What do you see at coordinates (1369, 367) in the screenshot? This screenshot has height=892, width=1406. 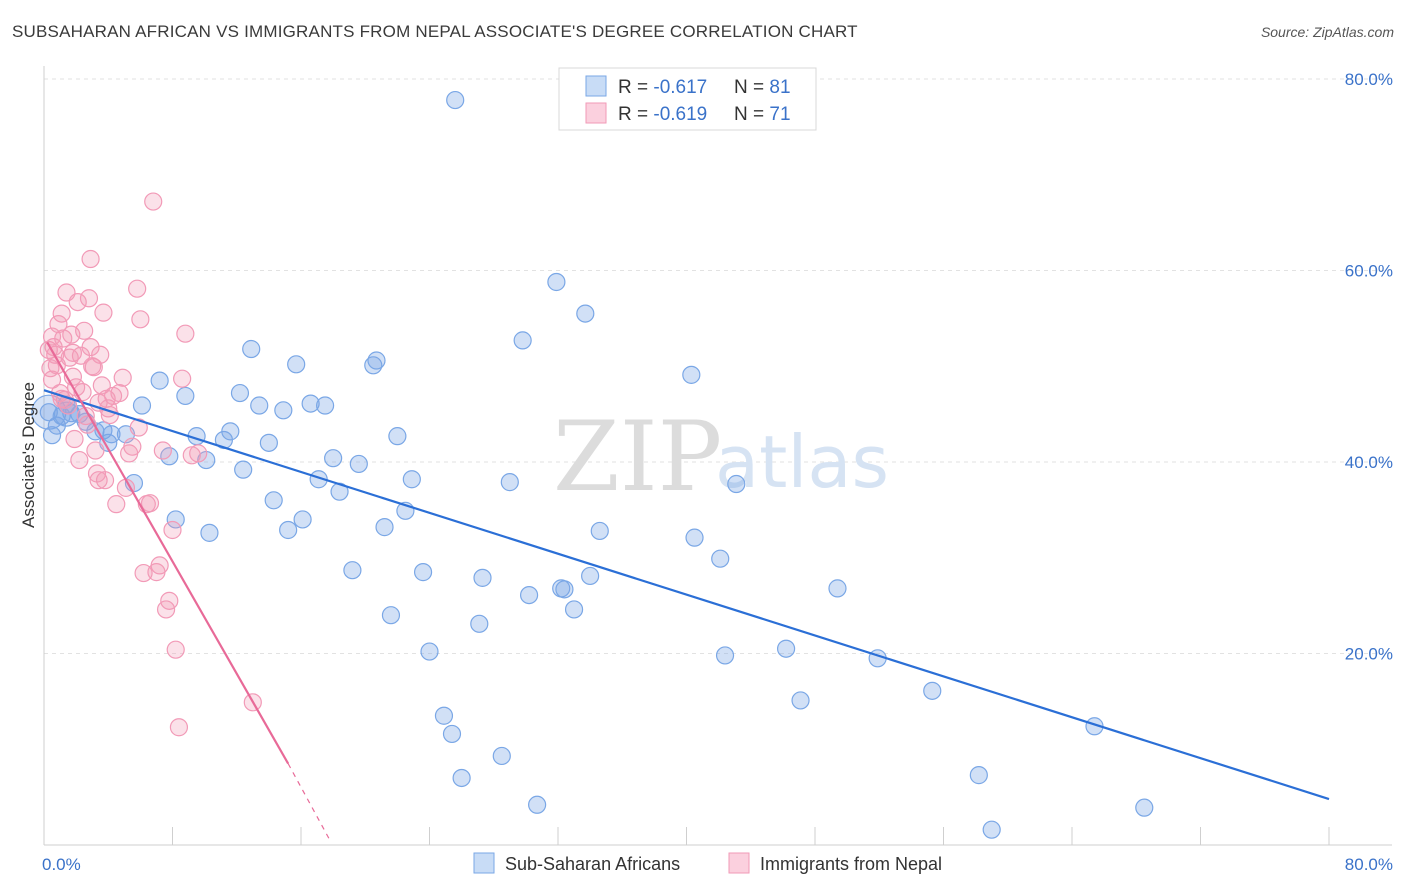 I see `y-tick-labels: 20.0% 40.0% 60.0% 80.0%` at bounding box center [1369, 367].